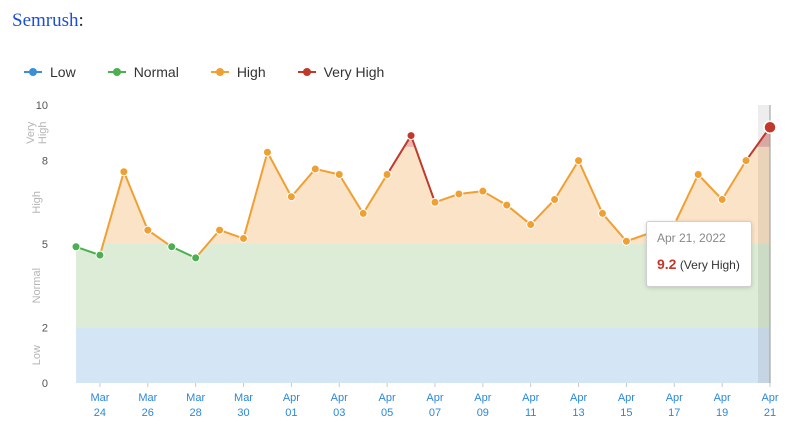  I want to click on chart-tooltip: Apr 21, 2022 9.2 (Very High), so click(699, 254).